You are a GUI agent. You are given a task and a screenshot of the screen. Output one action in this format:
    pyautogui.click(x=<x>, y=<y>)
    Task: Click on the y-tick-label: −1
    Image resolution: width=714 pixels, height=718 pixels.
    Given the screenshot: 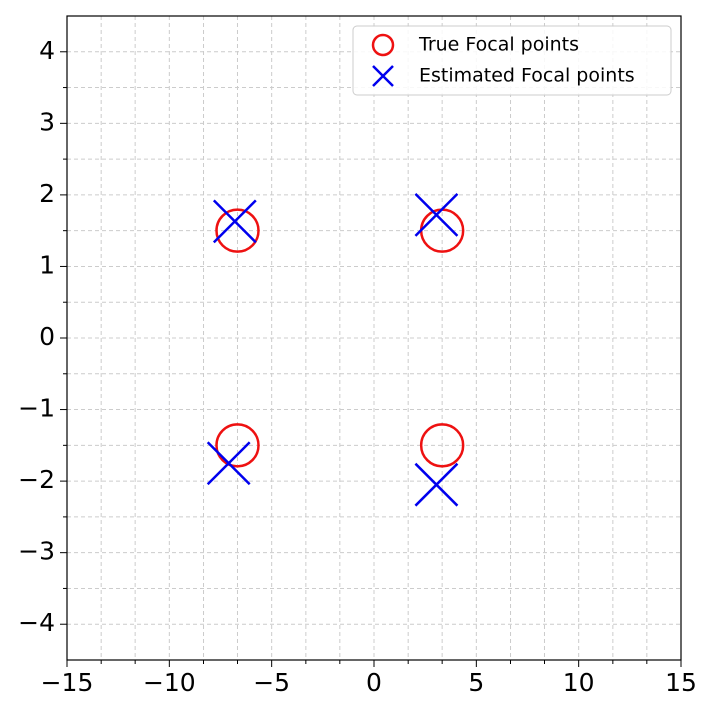 What is the action you would take?
    pyautogui.click(x=36, y=408)
    